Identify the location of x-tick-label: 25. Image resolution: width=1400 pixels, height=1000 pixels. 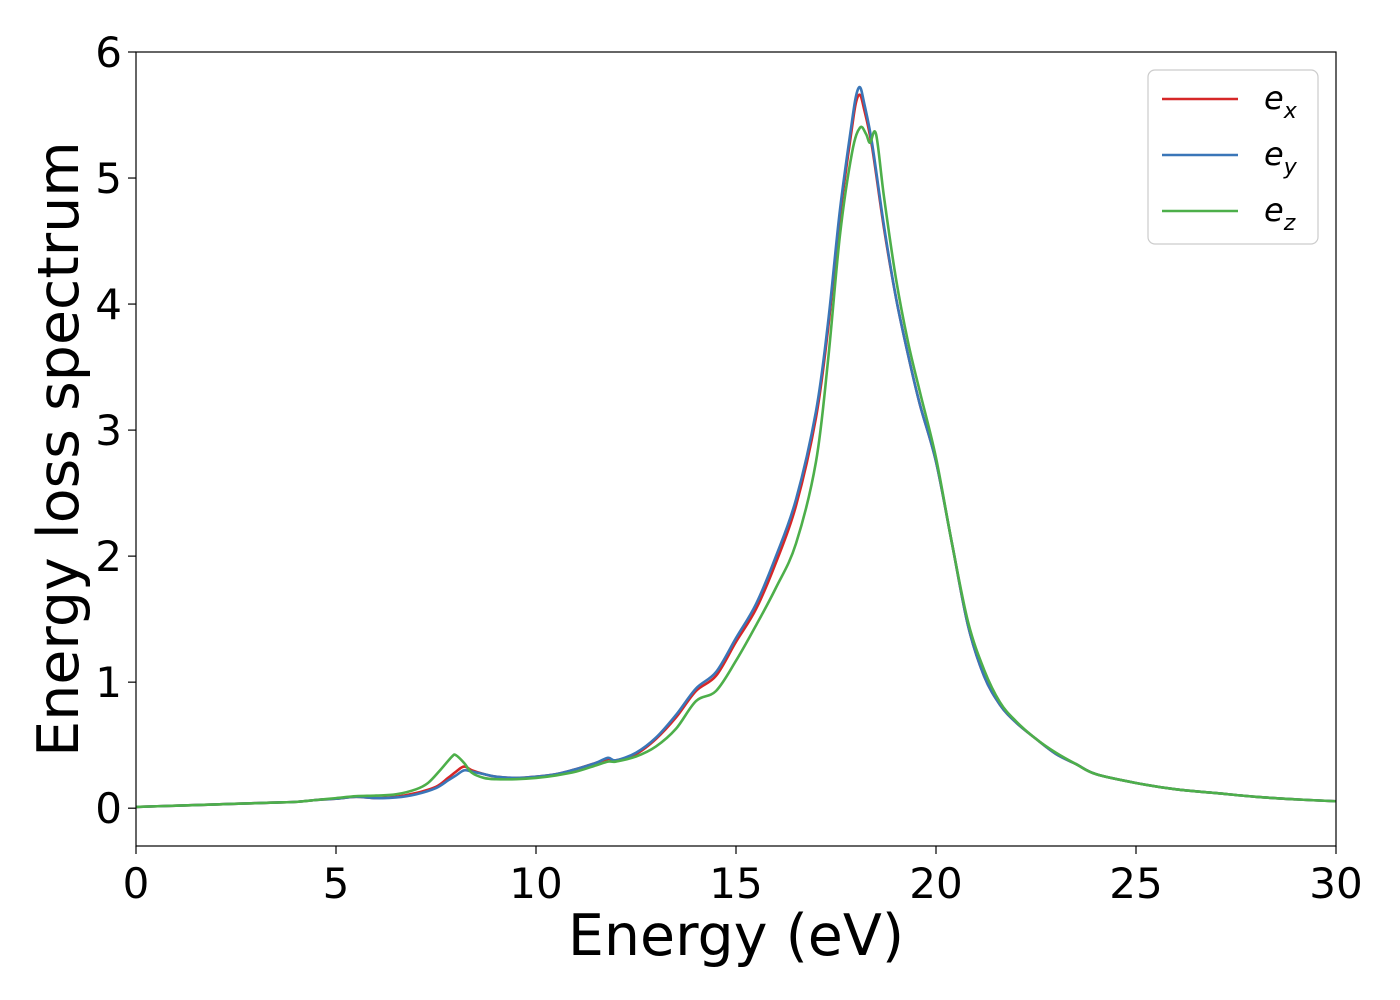
(1135, 883).